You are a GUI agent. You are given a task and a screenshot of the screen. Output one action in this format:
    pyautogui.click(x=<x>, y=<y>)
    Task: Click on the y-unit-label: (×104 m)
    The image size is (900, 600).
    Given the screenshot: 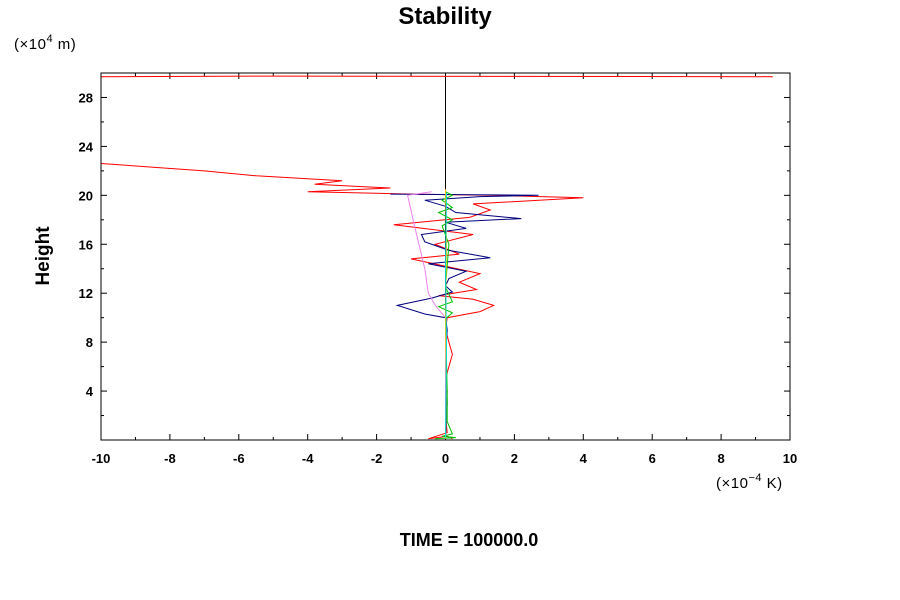 What is the action you would take?
    pyautogui.click(x=45, y=43)
    